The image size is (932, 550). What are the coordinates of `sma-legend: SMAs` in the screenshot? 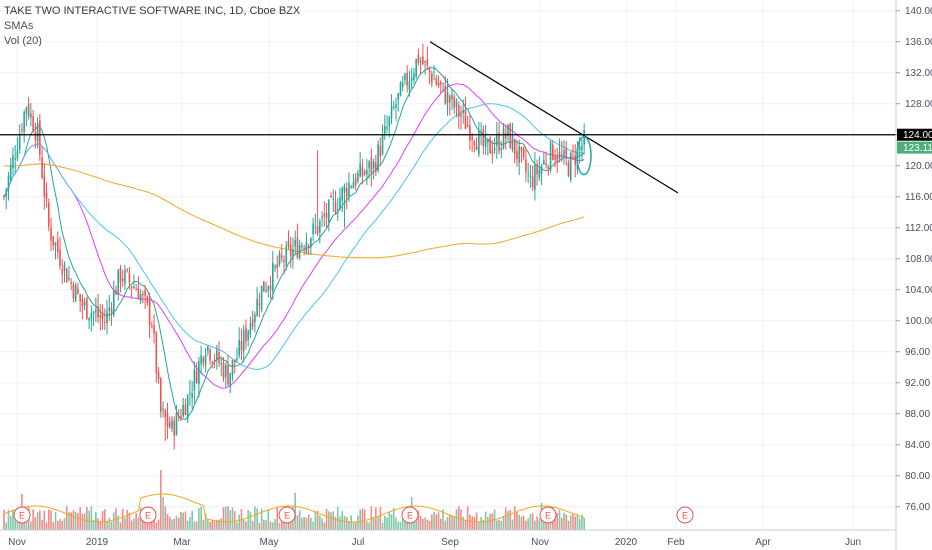 It's located at (19, 26).